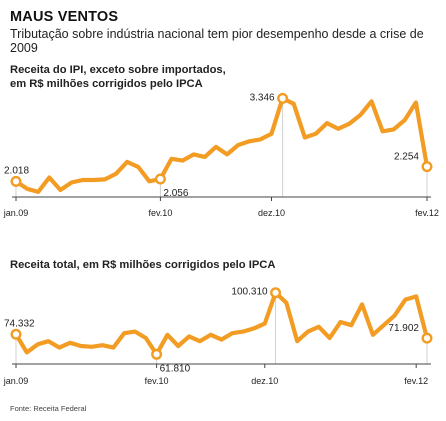 Image resolution: width=446 pixels, height=421 pixels. I want to click on data-label: 74.332, so click(19, 323).